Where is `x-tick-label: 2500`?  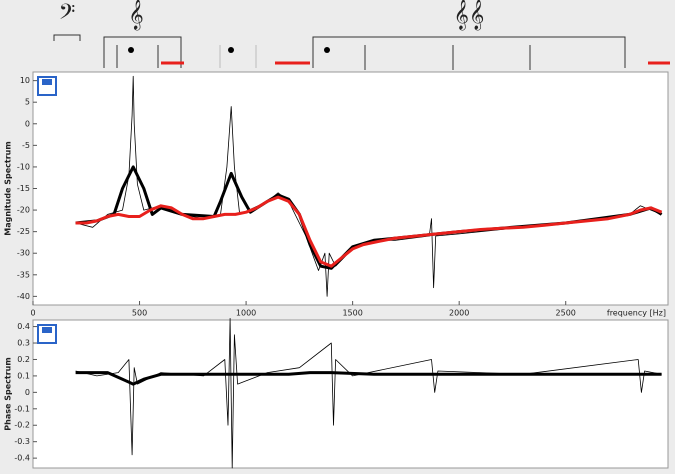 x-tick-label: 2500 is located at coordinates (566, 313).